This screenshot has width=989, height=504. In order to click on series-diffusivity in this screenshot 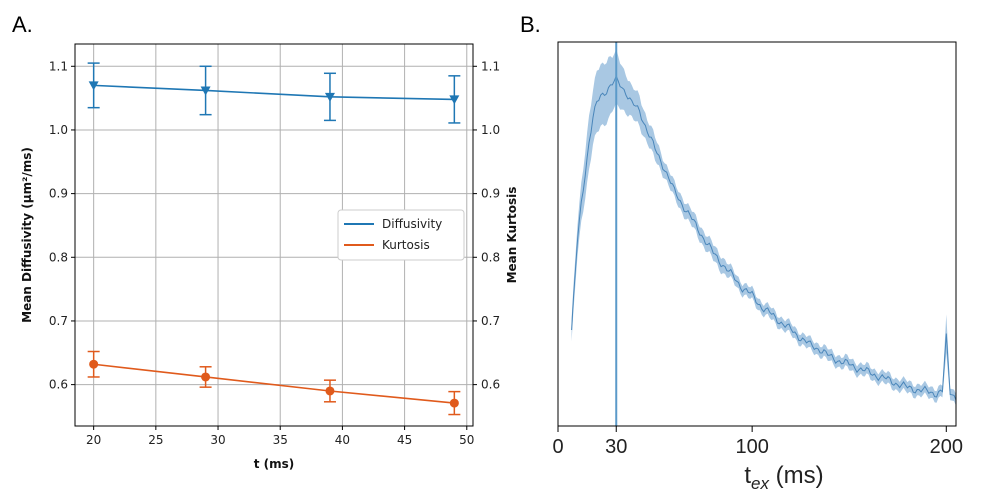, I will do `click(274, 93)`.